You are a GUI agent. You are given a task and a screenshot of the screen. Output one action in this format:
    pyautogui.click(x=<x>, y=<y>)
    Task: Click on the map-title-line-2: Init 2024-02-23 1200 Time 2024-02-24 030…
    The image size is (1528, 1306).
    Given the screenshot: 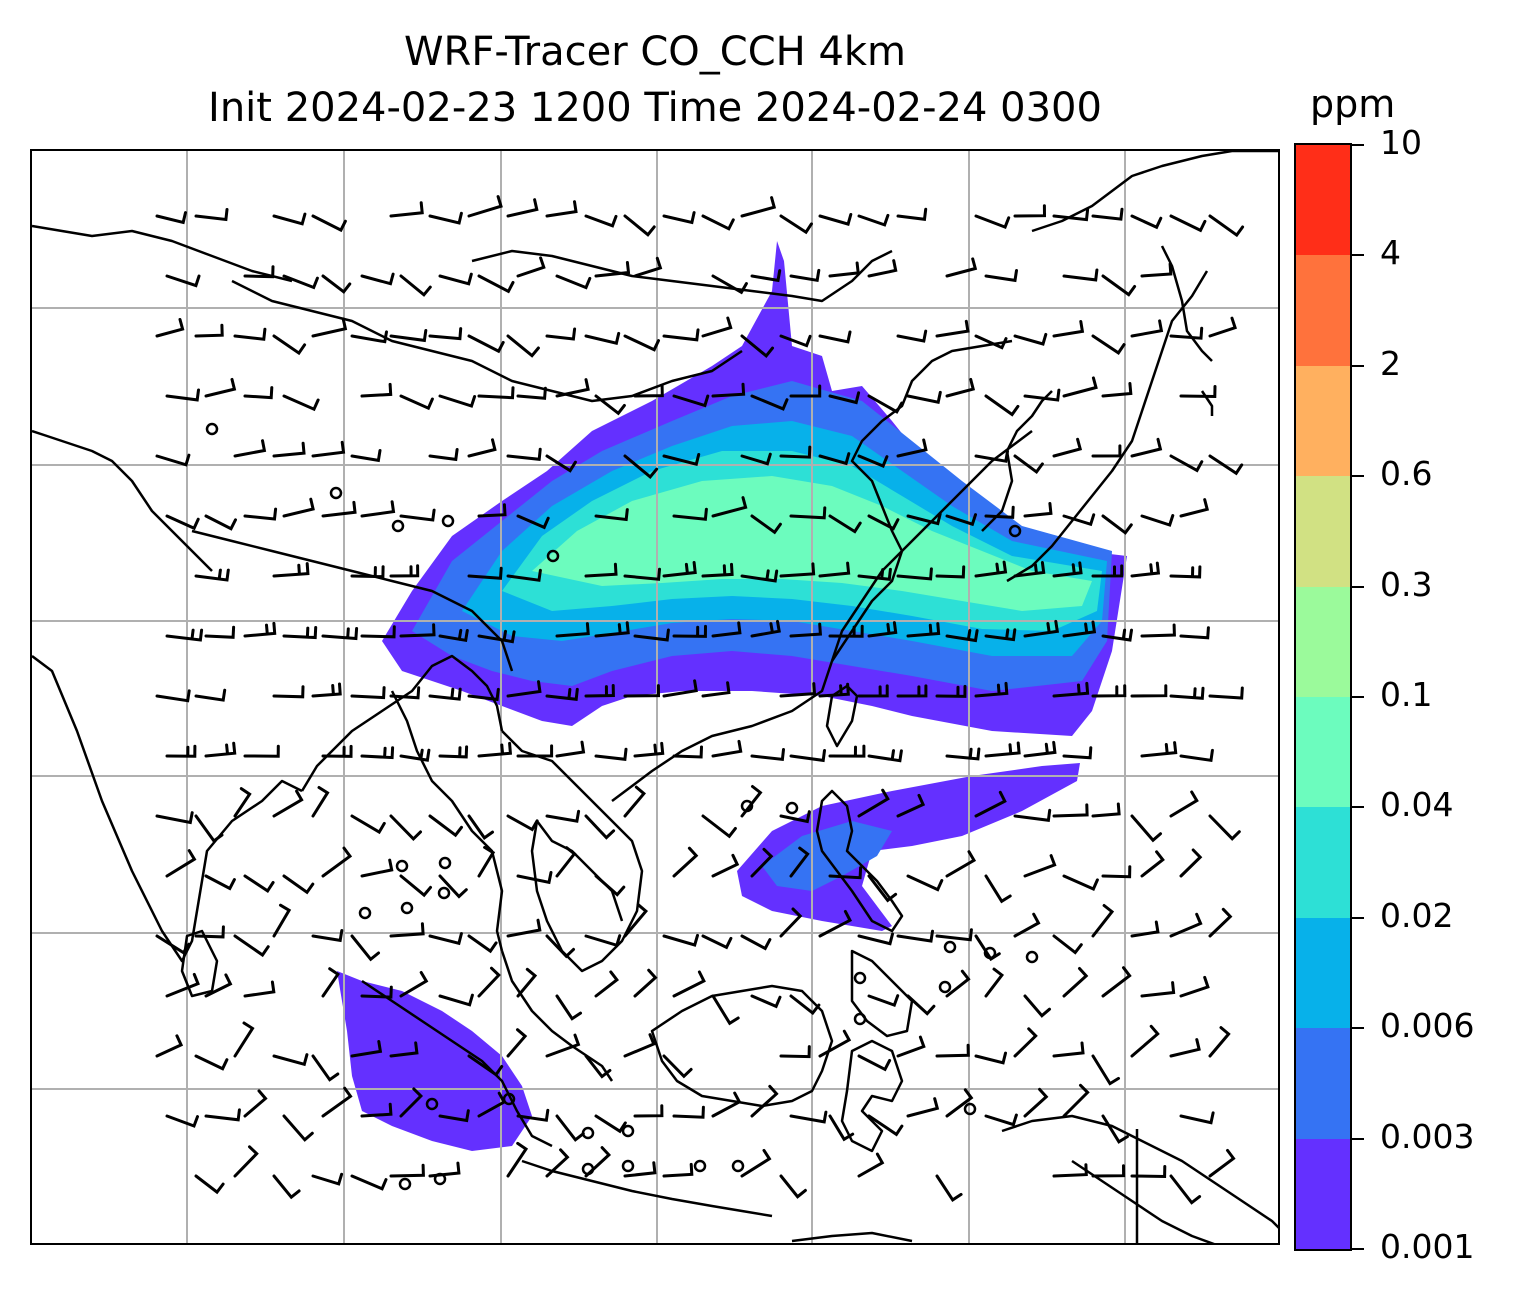 What is the action you would take?
    pyautogui.click(x=655, y=108)
    